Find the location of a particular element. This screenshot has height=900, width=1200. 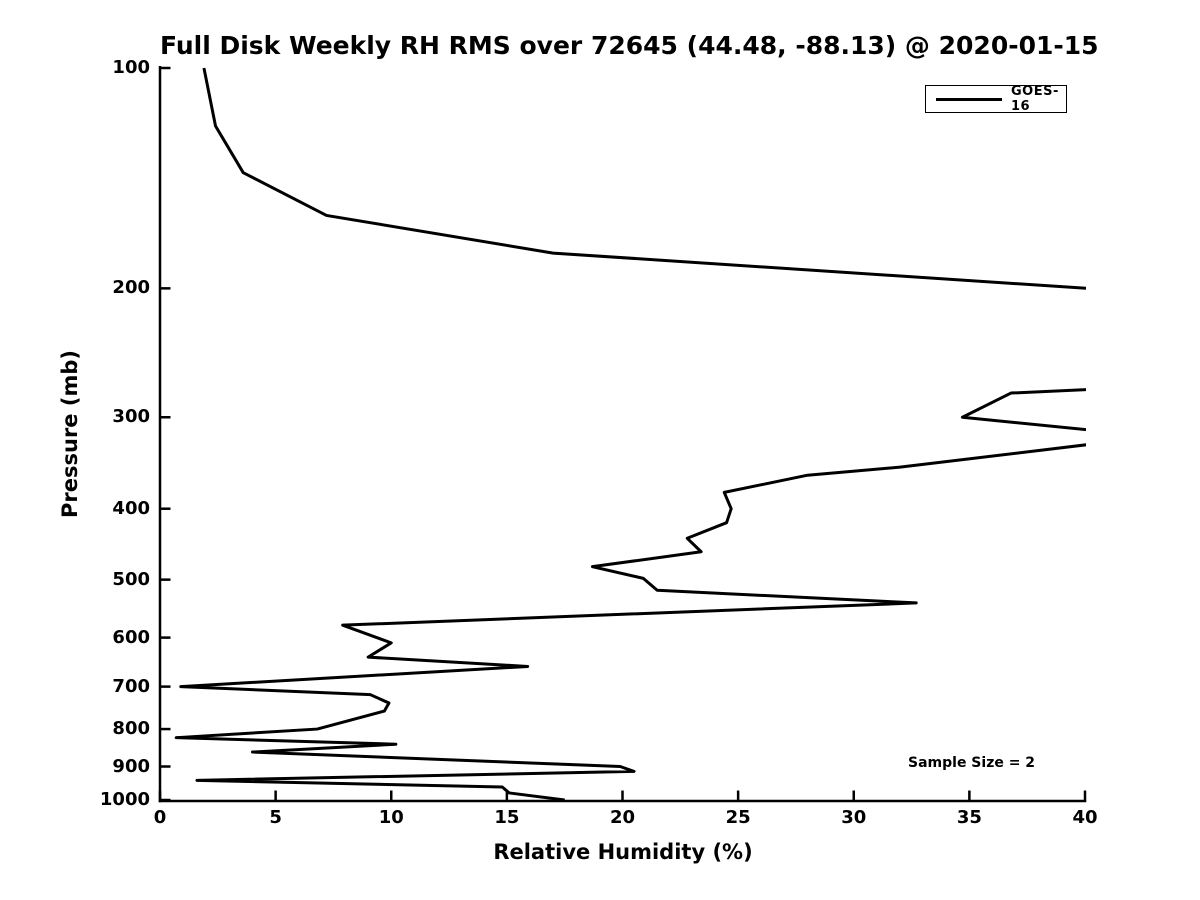

sample-size-annotation: Sample Size = 2 is located at coordinates (972, 763).